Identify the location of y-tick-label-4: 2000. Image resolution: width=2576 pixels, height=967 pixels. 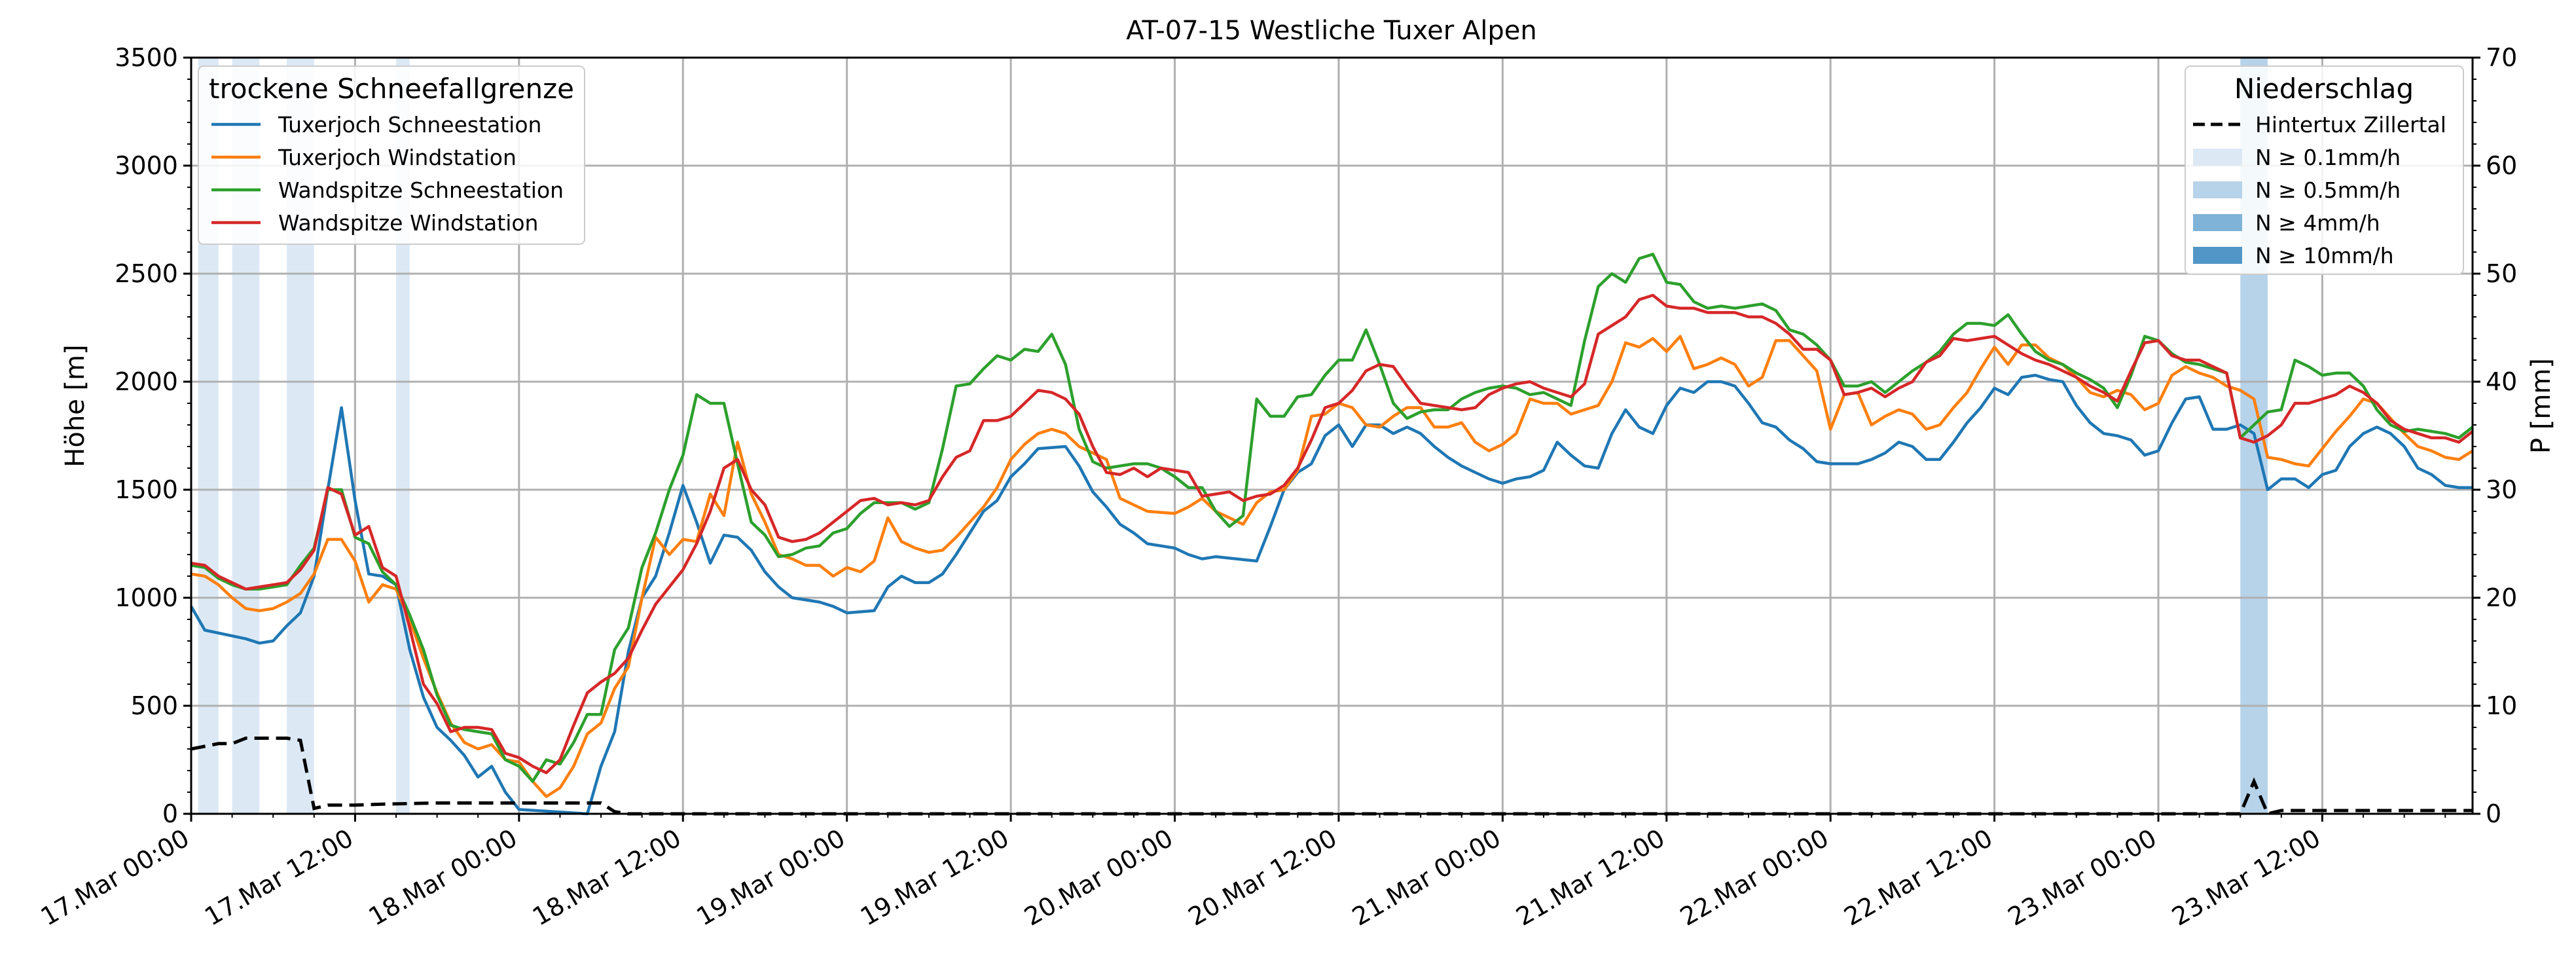
(146, 381).